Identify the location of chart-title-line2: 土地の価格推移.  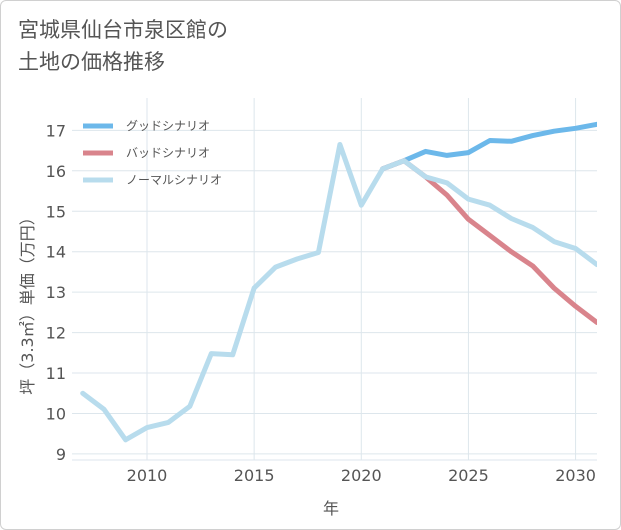
(91, 62).